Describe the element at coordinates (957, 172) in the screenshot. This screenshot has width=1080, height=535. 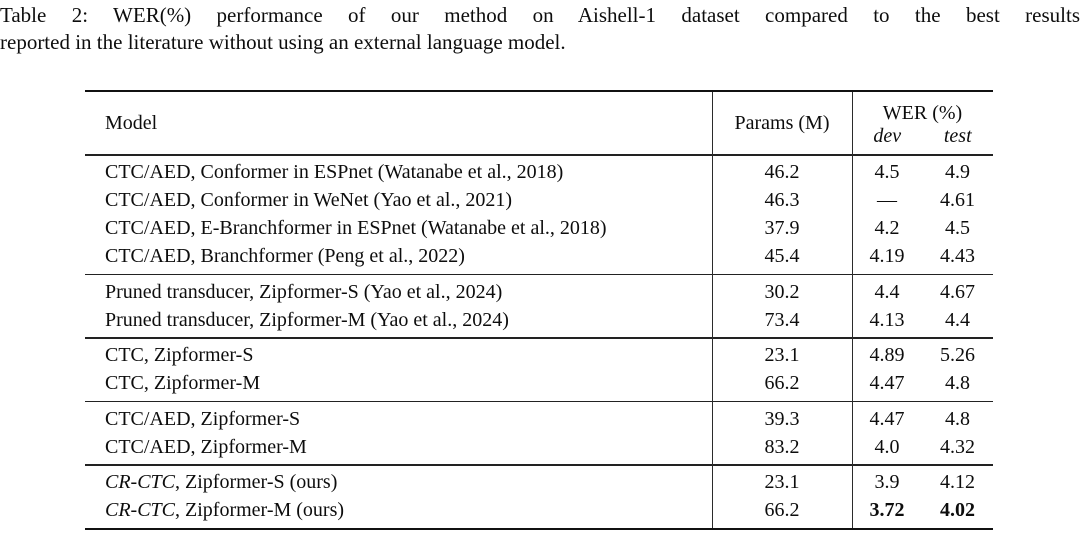
I see `cell-wer-test: 4.9` at that location.